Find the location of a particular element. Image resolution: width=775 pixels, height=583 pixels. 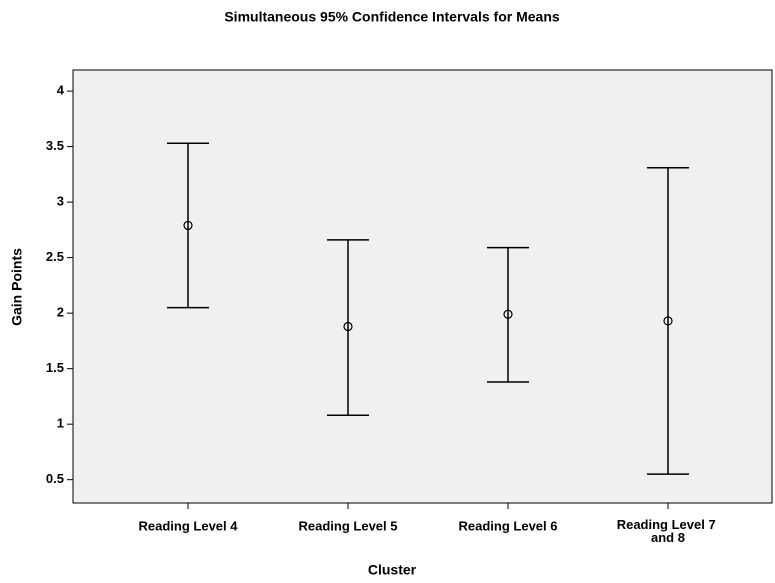

y-tick-label: 1.5 is located at coordinates (55, 367).